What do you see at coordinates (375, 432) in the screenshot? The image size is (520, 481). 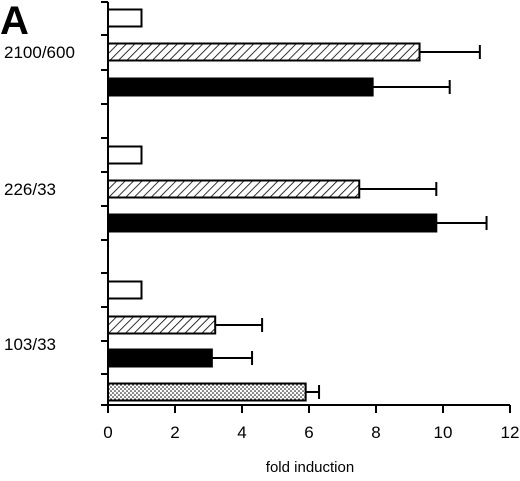 I see `x-tick-label: 8` at bounding box center [375, 432].